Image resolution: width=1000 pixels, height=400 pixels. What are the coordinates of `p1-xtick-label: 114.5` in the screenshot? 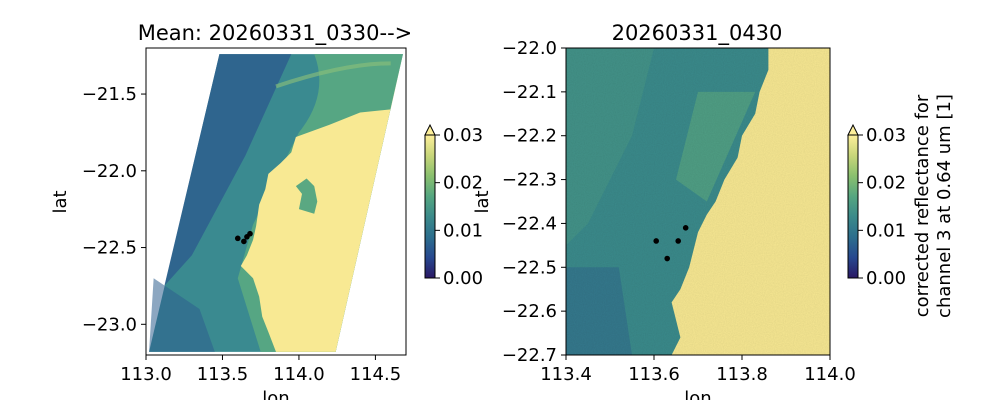 It's located at (376, 374).